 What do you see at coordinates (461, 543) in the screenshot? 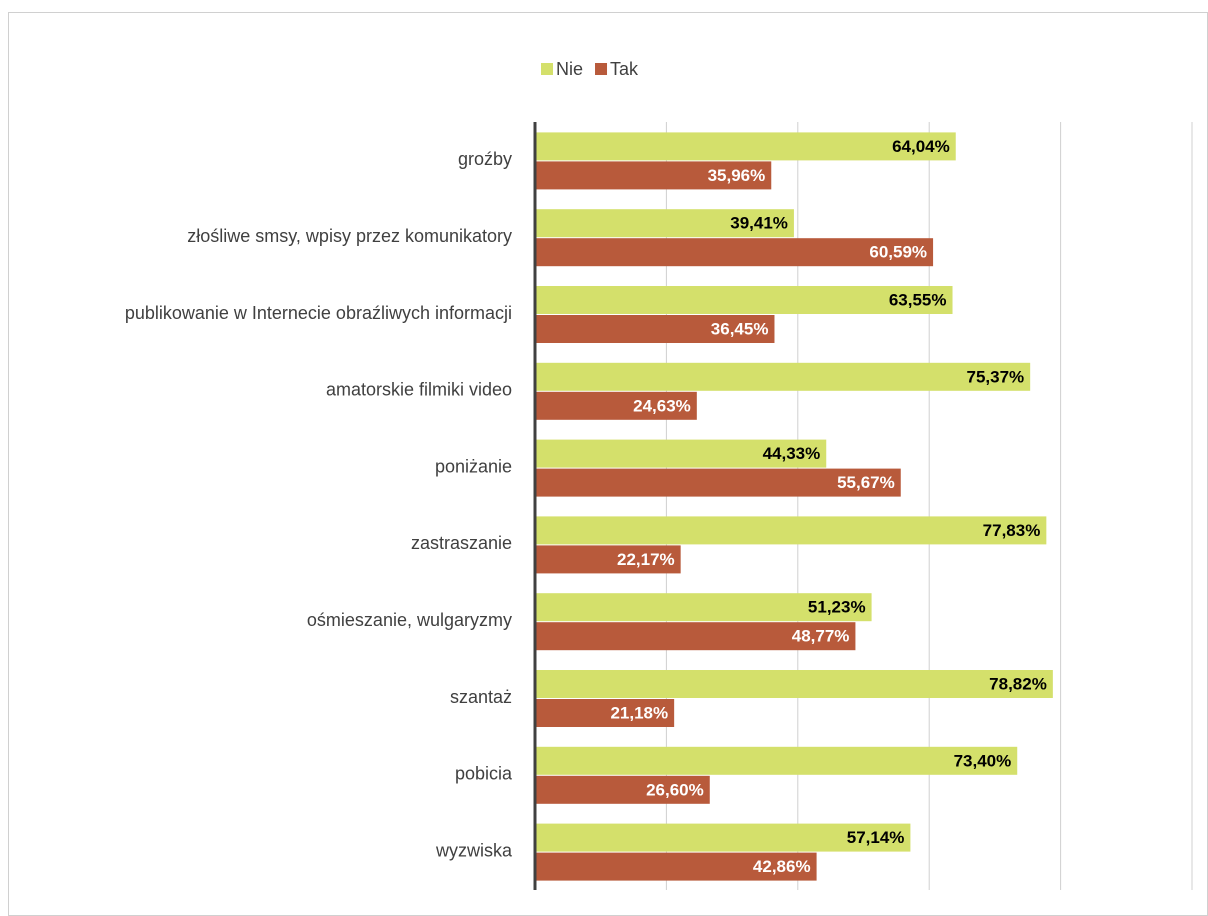
I see `y-tick-label: zastraszanie` at bounding box center [461, 543].